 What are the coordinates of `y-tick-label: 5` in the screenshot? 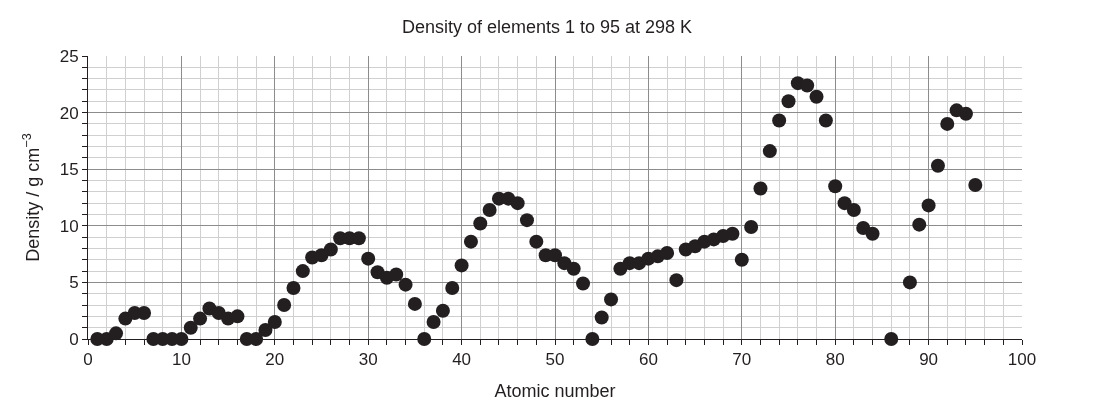 It's located at (74, 283).